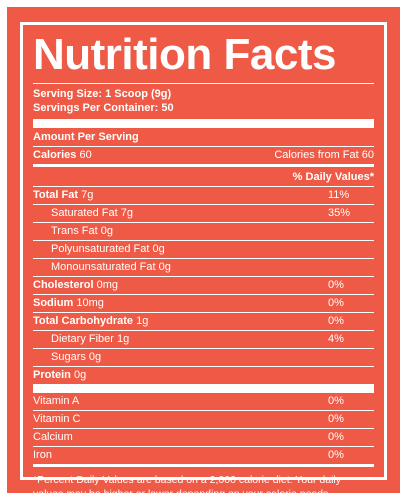 The image size is (407, 501). What do you see at coordinates (203, 402) in the screenshot?
I see `vitamin-row-vitamin-a: Vitamin A 0%` at bounding box center [203, 402].